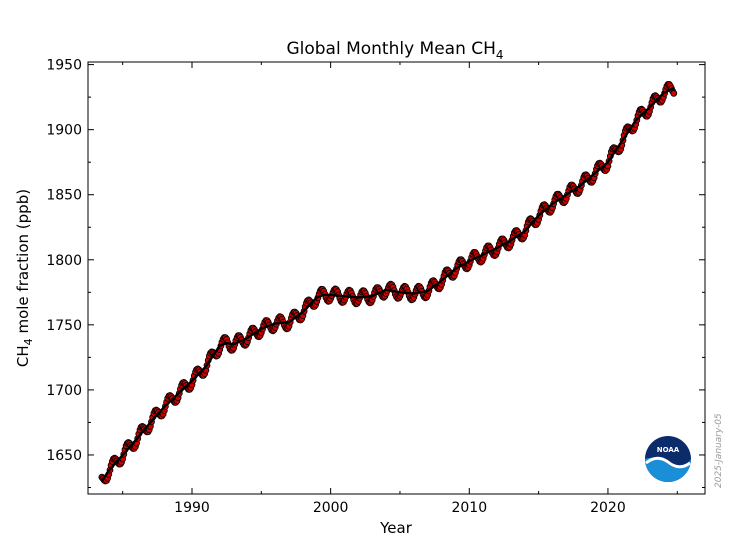 The width and height of the screenshot is (734, 550). Describe the element at coordinates (192, 508) in the screenshot. I see `x-tick-label: 1990` at that location.